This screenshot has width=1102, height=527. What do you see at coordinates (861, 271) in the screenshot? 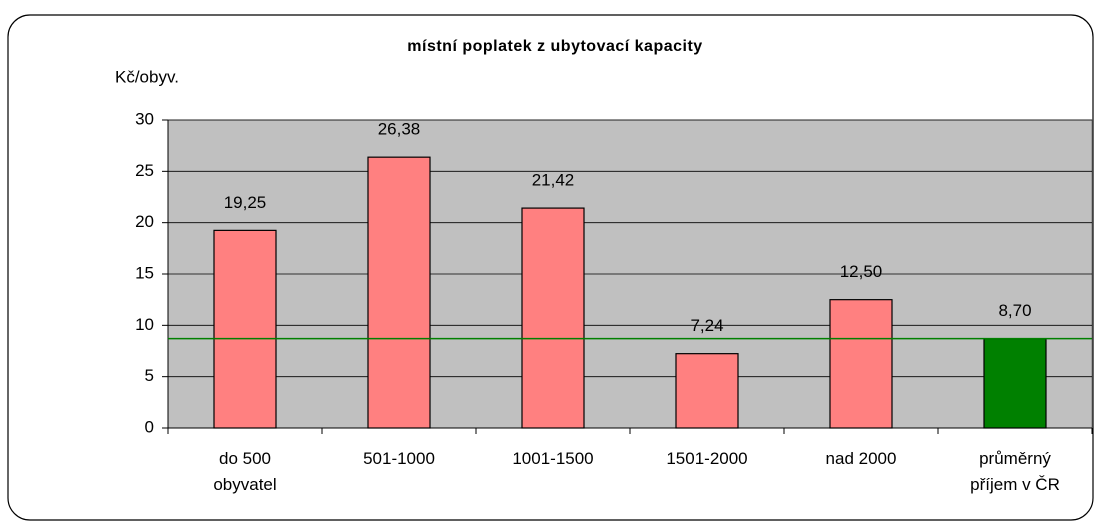
I see `value-label: 12,50` at bounding box center [861, 271].